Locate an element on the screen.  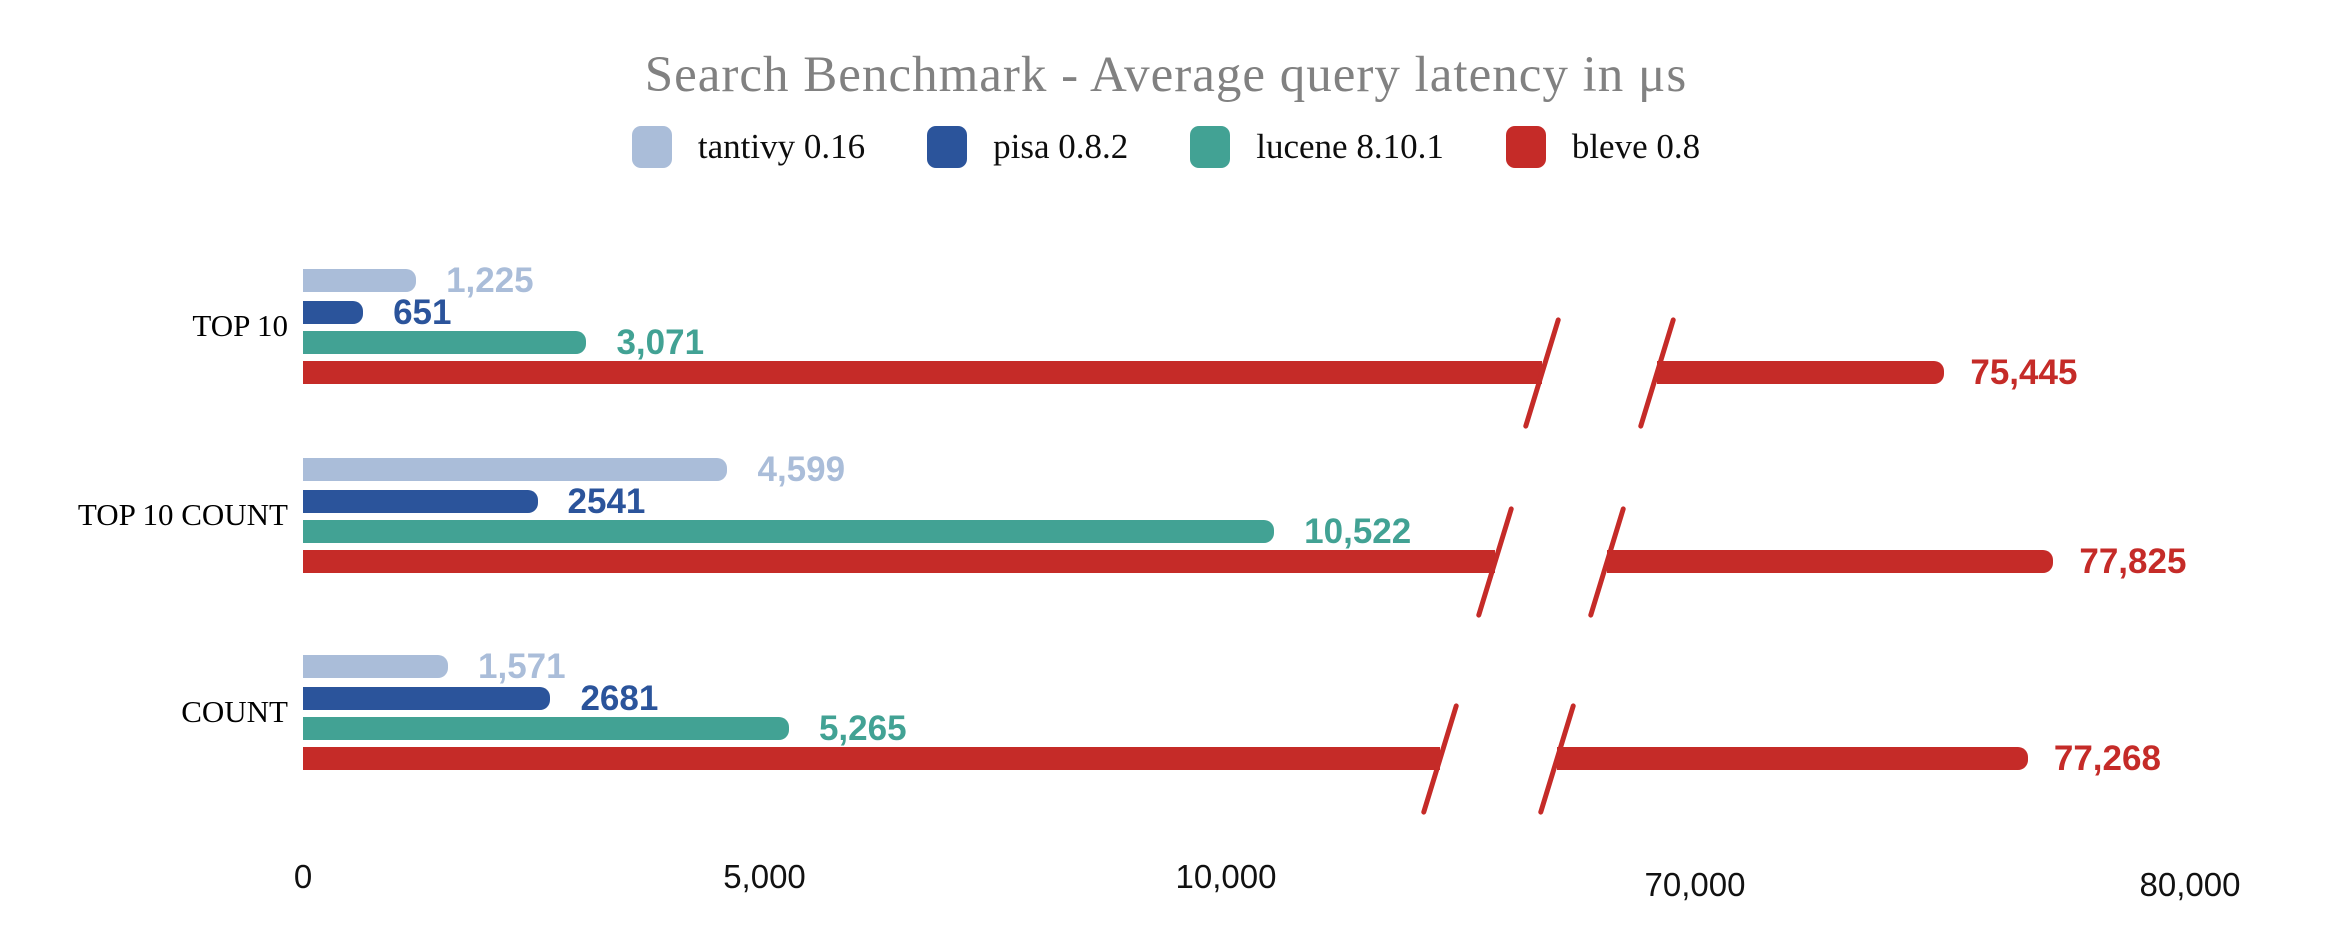
value-label-bleve-0-8-top-10: 75,445 is located at coordinates (2024, 372).